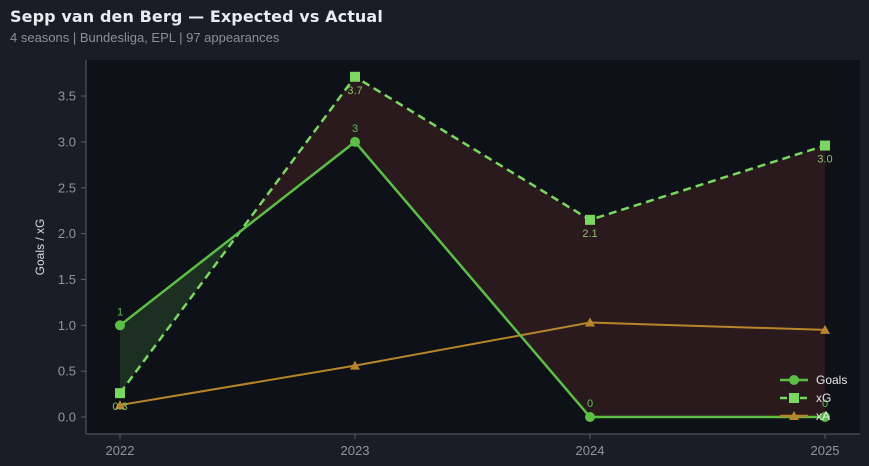  What do you see at coordinates (67, 141) in the screenshot?
I see `y-tick-label: 3.0` at bounding box center [67, 141].